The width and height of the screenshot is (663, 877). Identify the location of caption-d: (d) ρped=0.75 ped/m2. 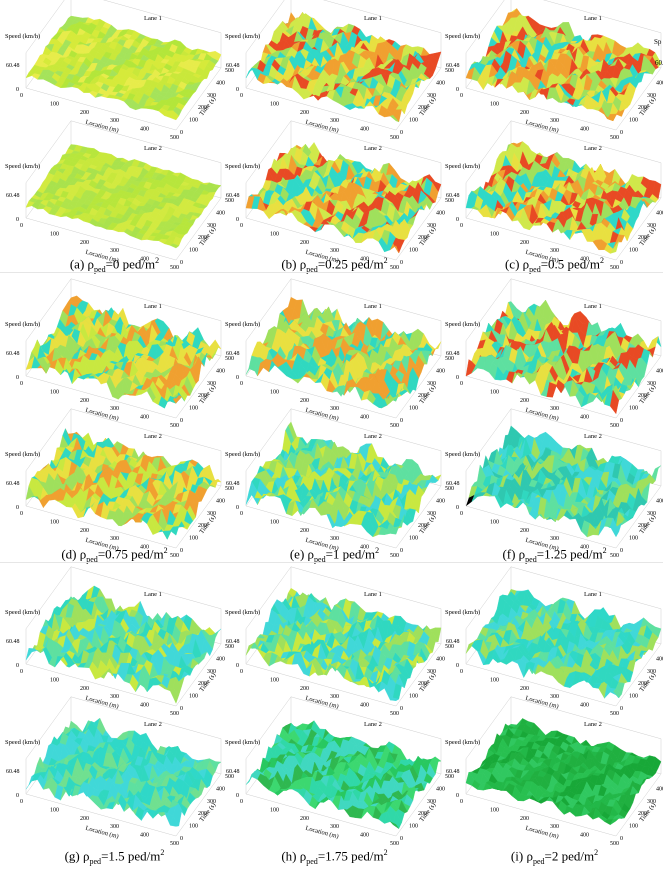
(114, 555).